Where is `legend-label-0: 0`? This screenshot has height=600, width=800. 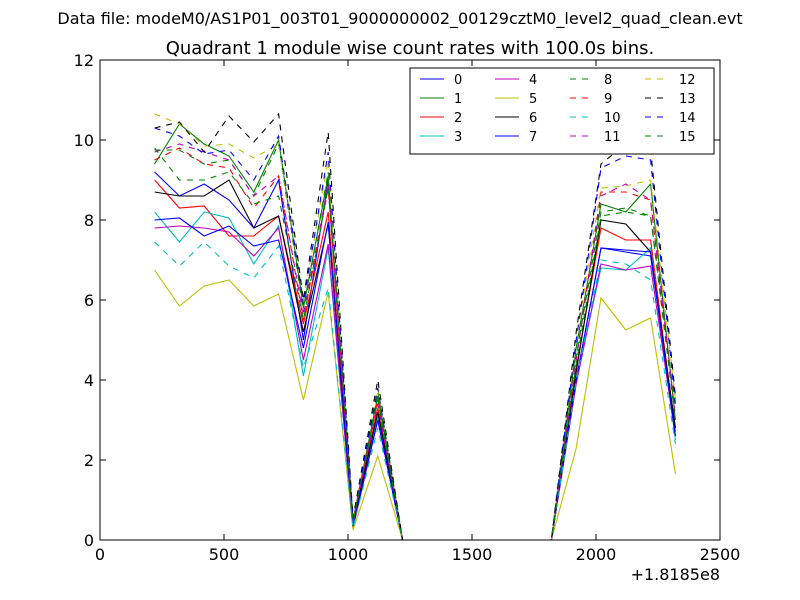 legend-label-0: 0 is located at coordinates (458, 80).